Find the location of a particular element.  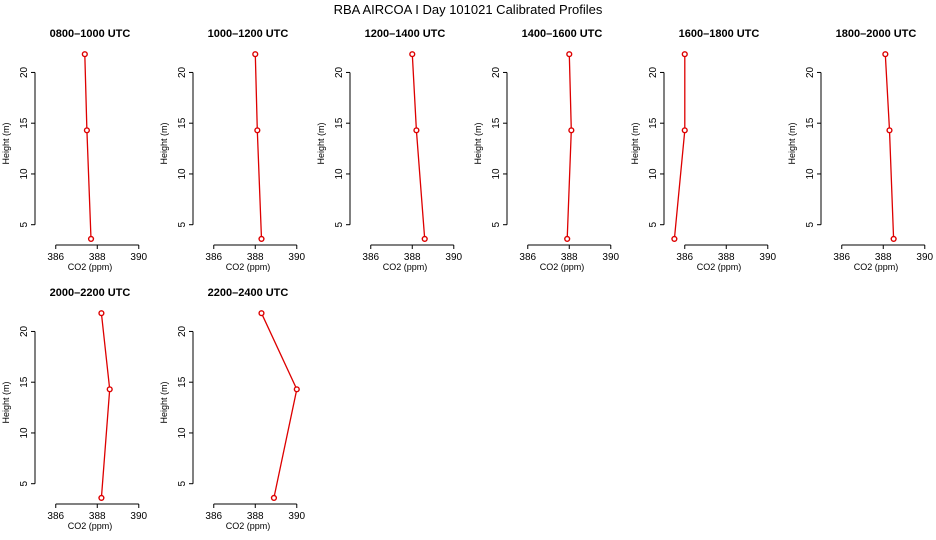

panel-title: 1200–1400 UTC is located at coordinates (405, 34).